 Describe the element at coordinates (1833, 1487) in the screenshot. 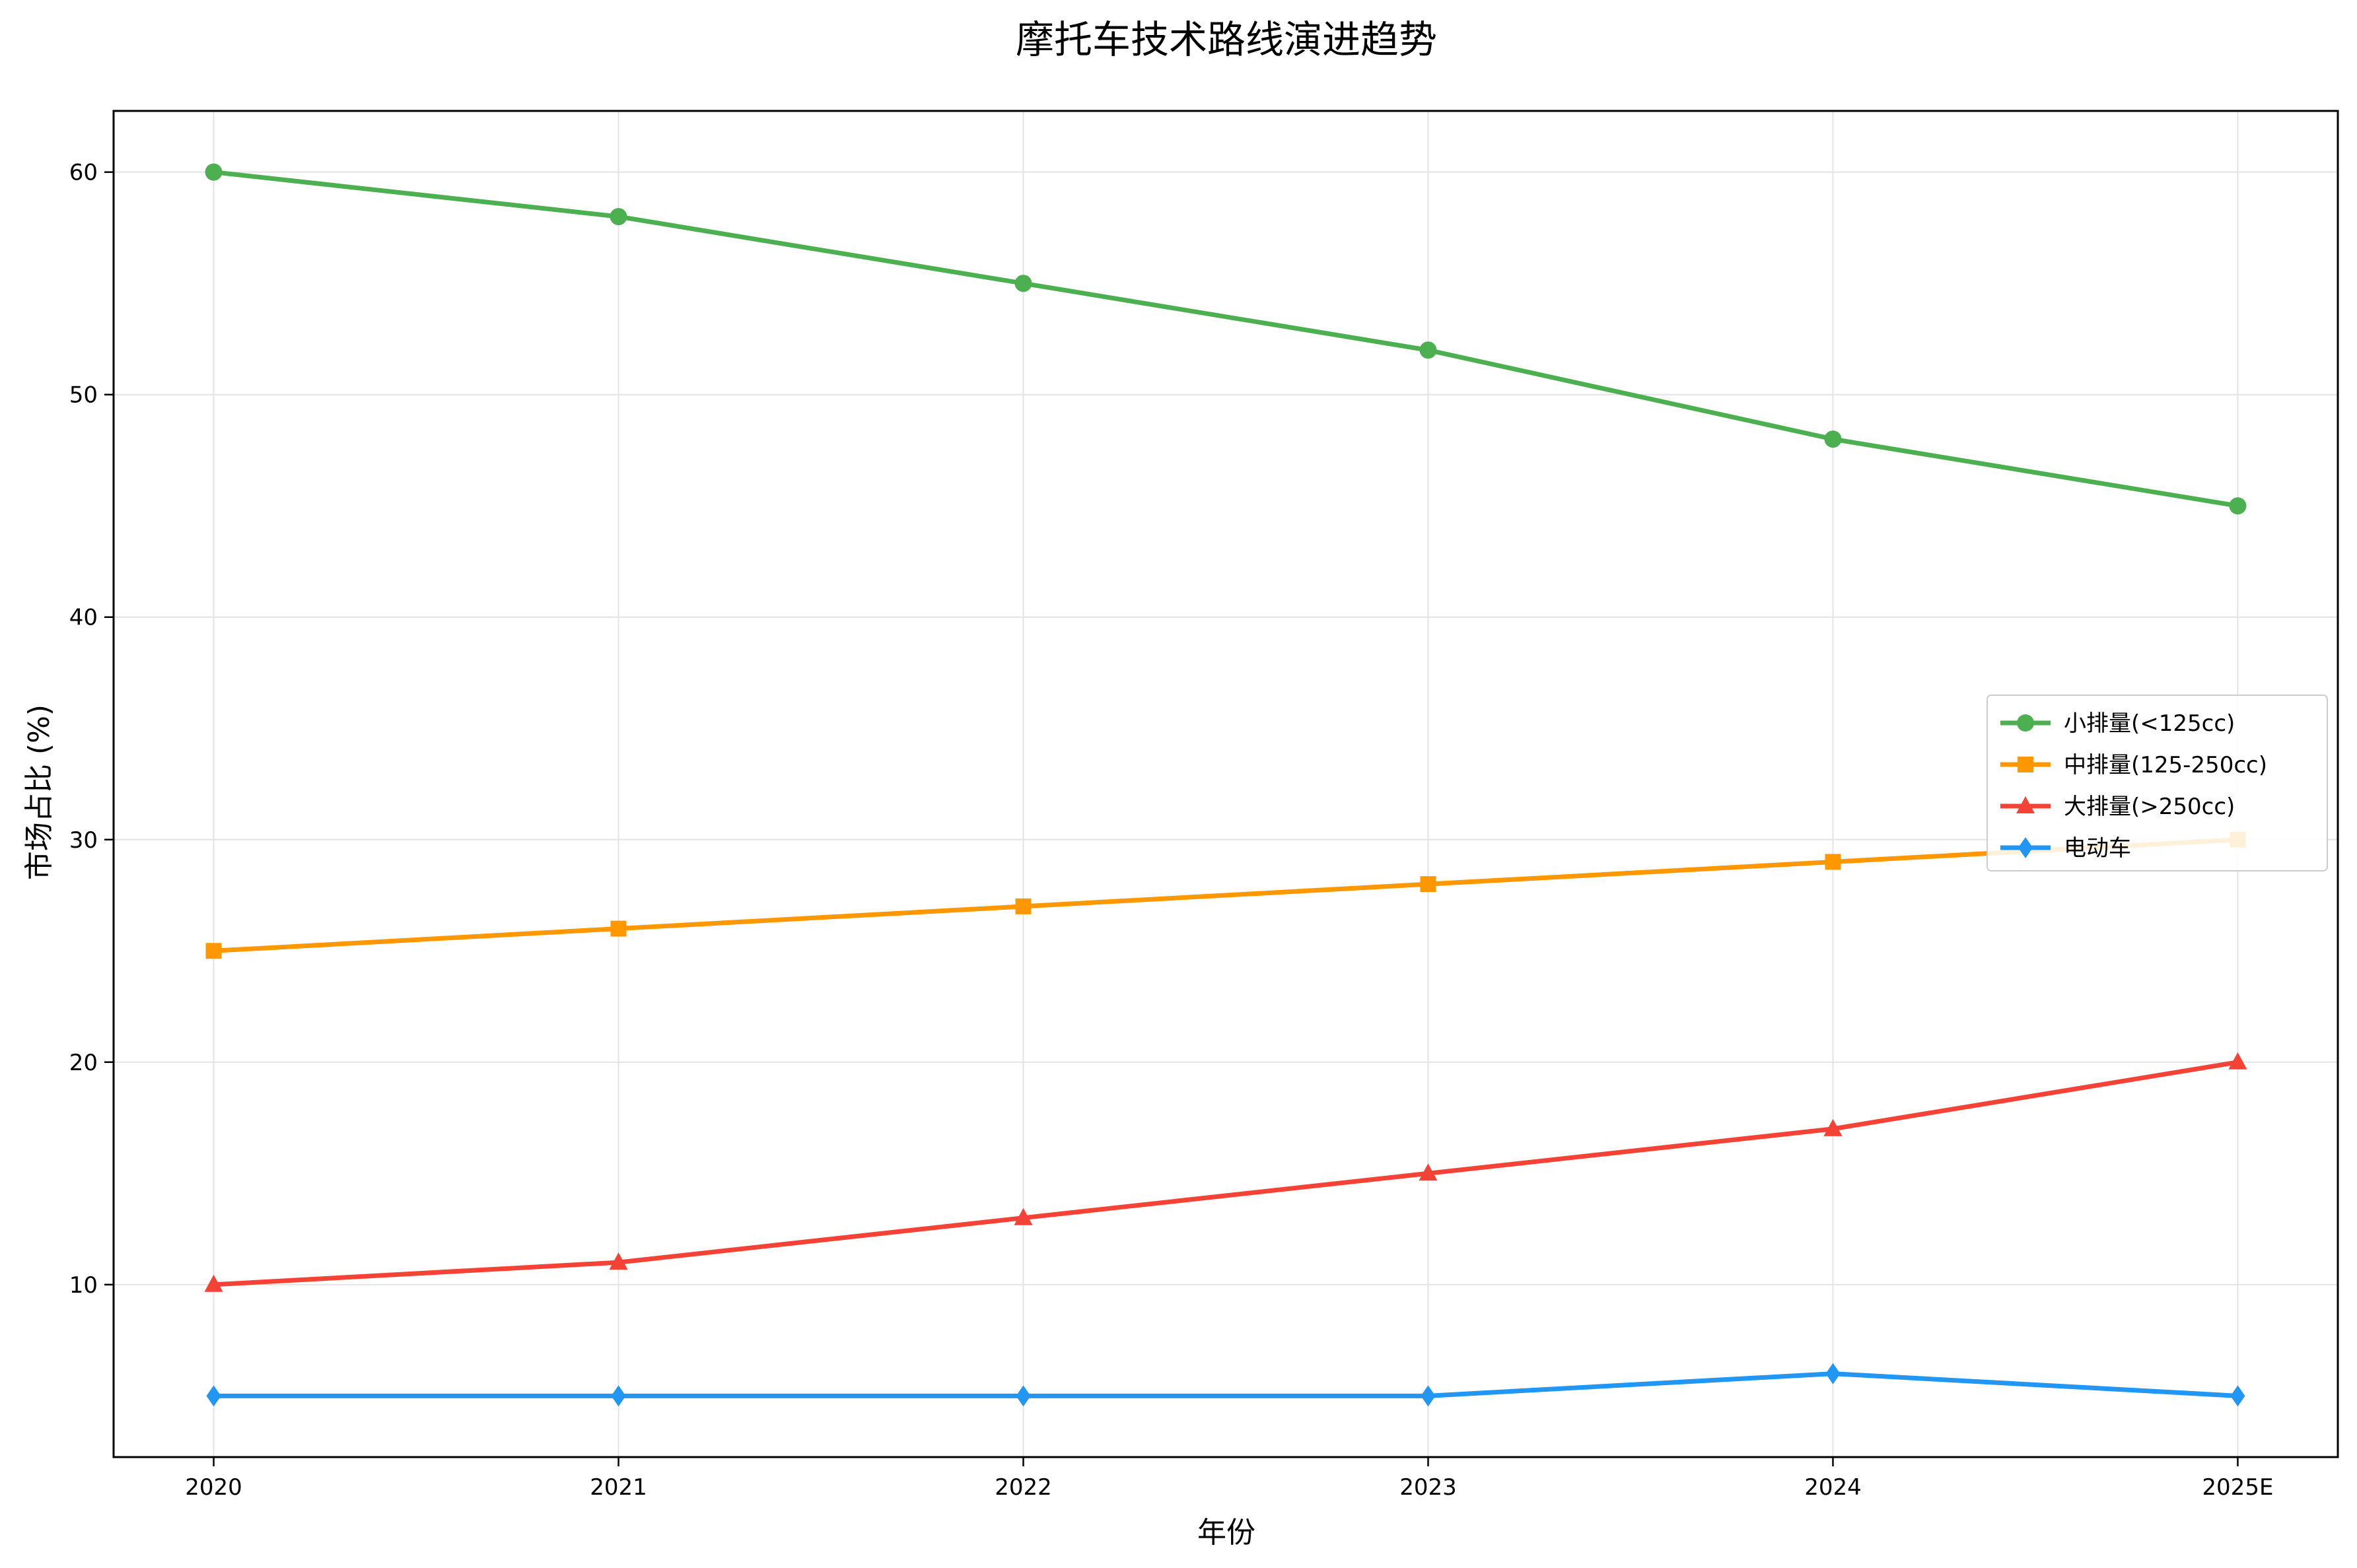

I see `x-tick-label: 2024` at that location.